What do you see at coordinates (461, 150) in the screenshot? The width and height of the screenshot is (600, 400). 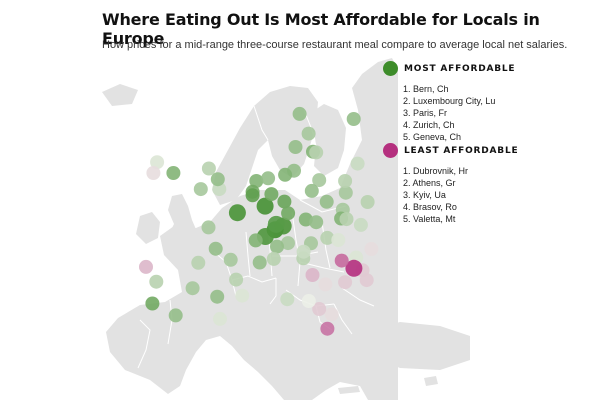 I see `legend-least-label: LEAST AFFORDABLE` at bounding box center [461, 150].